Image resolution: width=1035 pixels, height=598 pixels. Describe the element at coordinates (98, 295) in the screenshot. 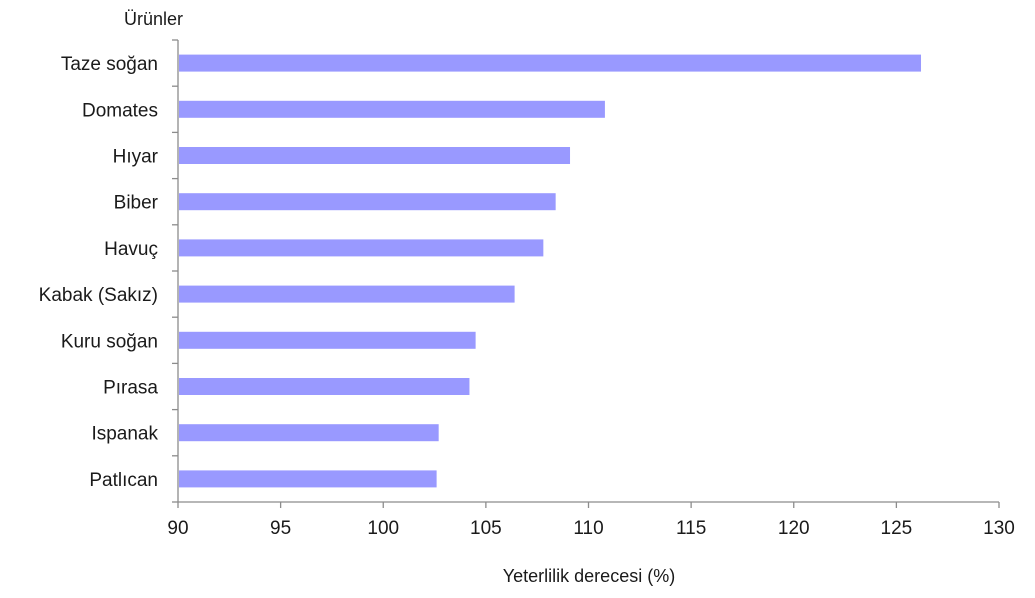

I see `category-label: Kabak (Sakız)` at that location.